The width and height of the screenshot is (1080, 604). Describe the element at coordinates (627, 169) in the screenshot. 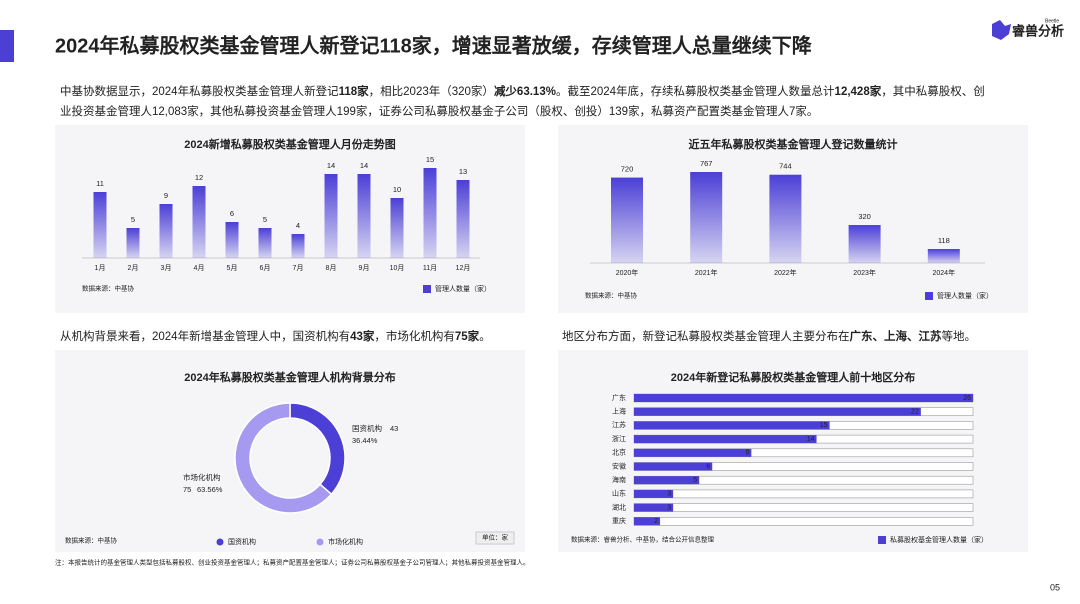

I see `value-label: 720` at that location.